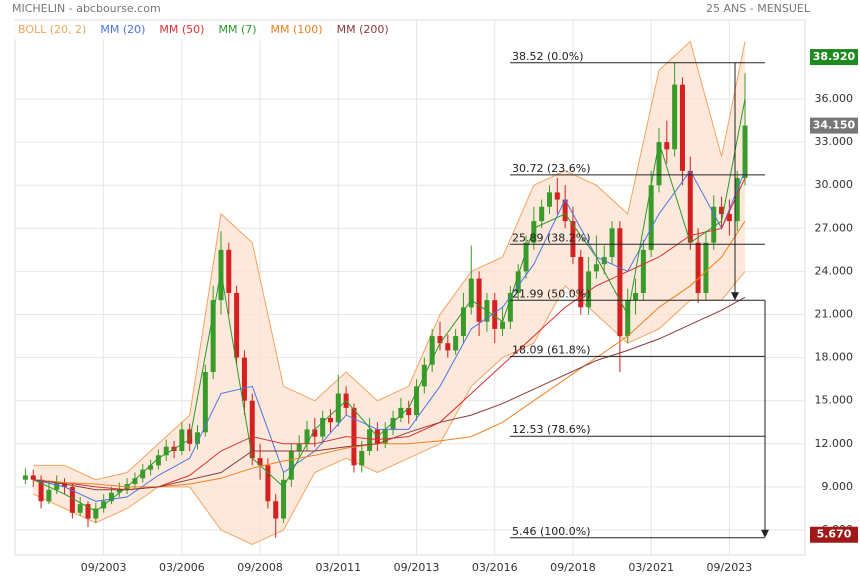 This screenshot has height=580, width=860. I want to click on price-marker-label: 5.670, so click(834, 534).